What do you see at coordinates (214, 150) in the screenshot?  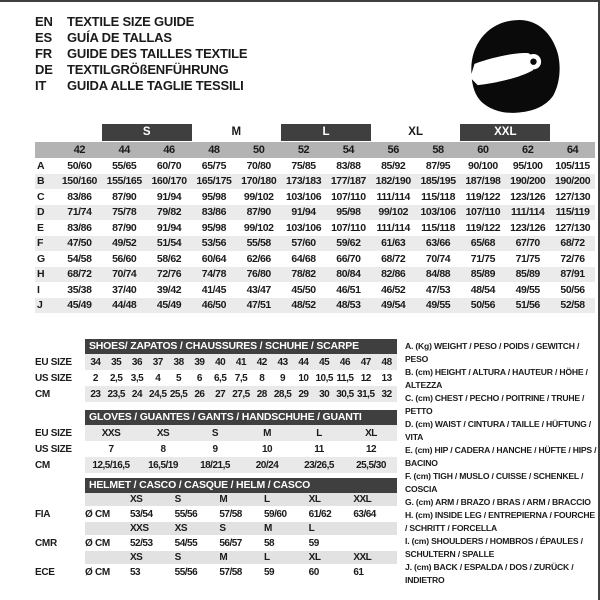 I see `numeric-size-label: 48` at bounding box center [214, 150].